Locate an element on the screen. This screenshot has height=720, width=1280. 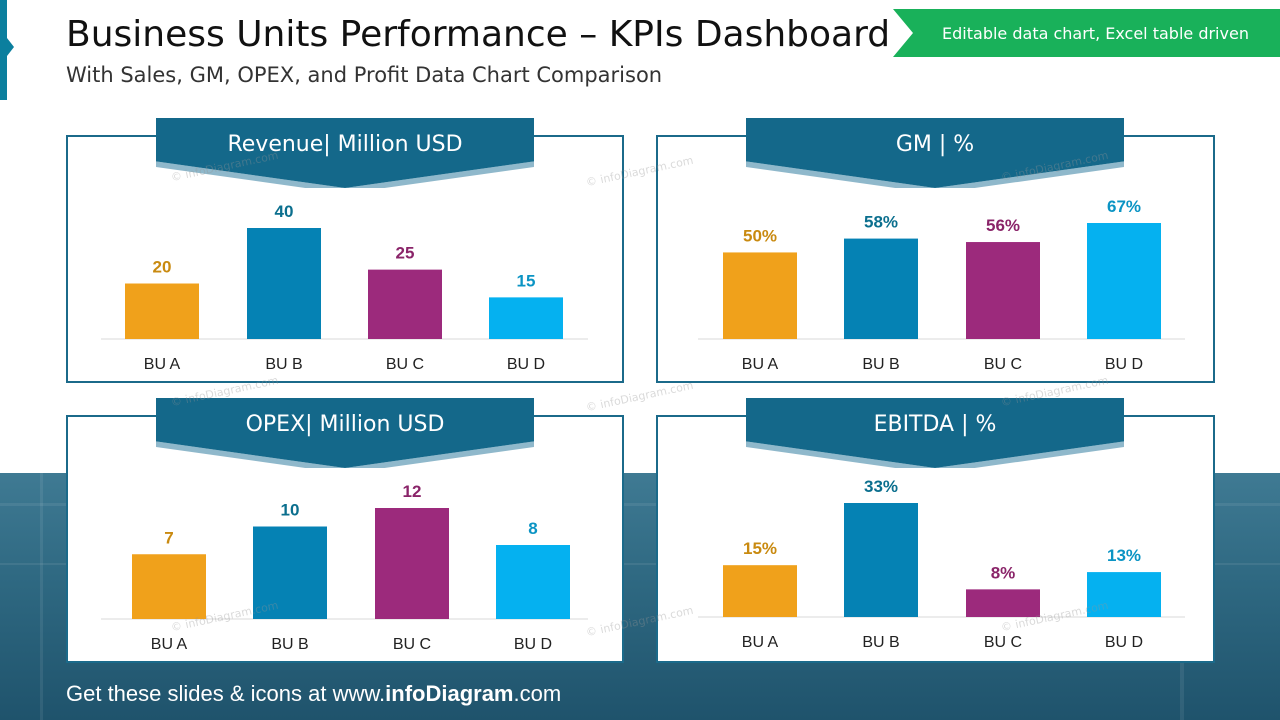
revenue-chart-header: Revenue| Million USD is located at coordinates (345, 153).